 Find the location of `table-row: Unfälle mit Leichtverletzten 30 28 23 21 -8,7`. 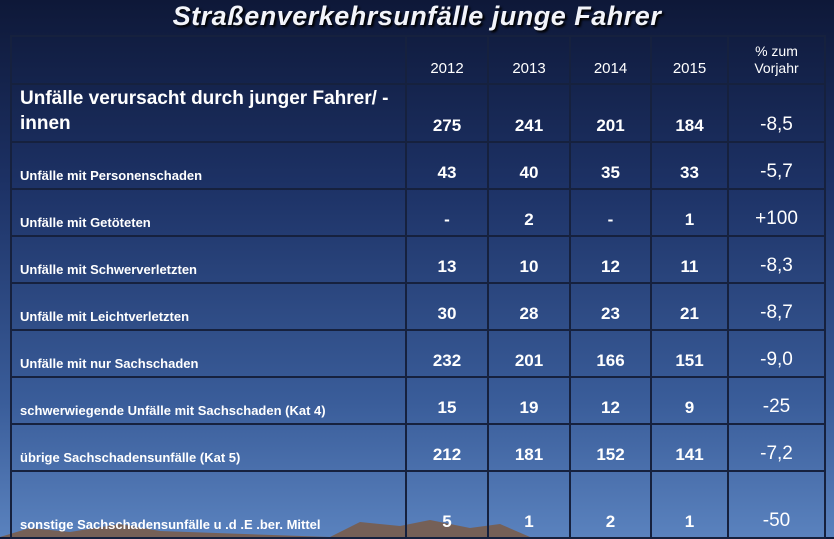

table-row: Unfälle mit Leichtverletzten 30 28 23 21 -8,7 is located at coordinates (418, 306).